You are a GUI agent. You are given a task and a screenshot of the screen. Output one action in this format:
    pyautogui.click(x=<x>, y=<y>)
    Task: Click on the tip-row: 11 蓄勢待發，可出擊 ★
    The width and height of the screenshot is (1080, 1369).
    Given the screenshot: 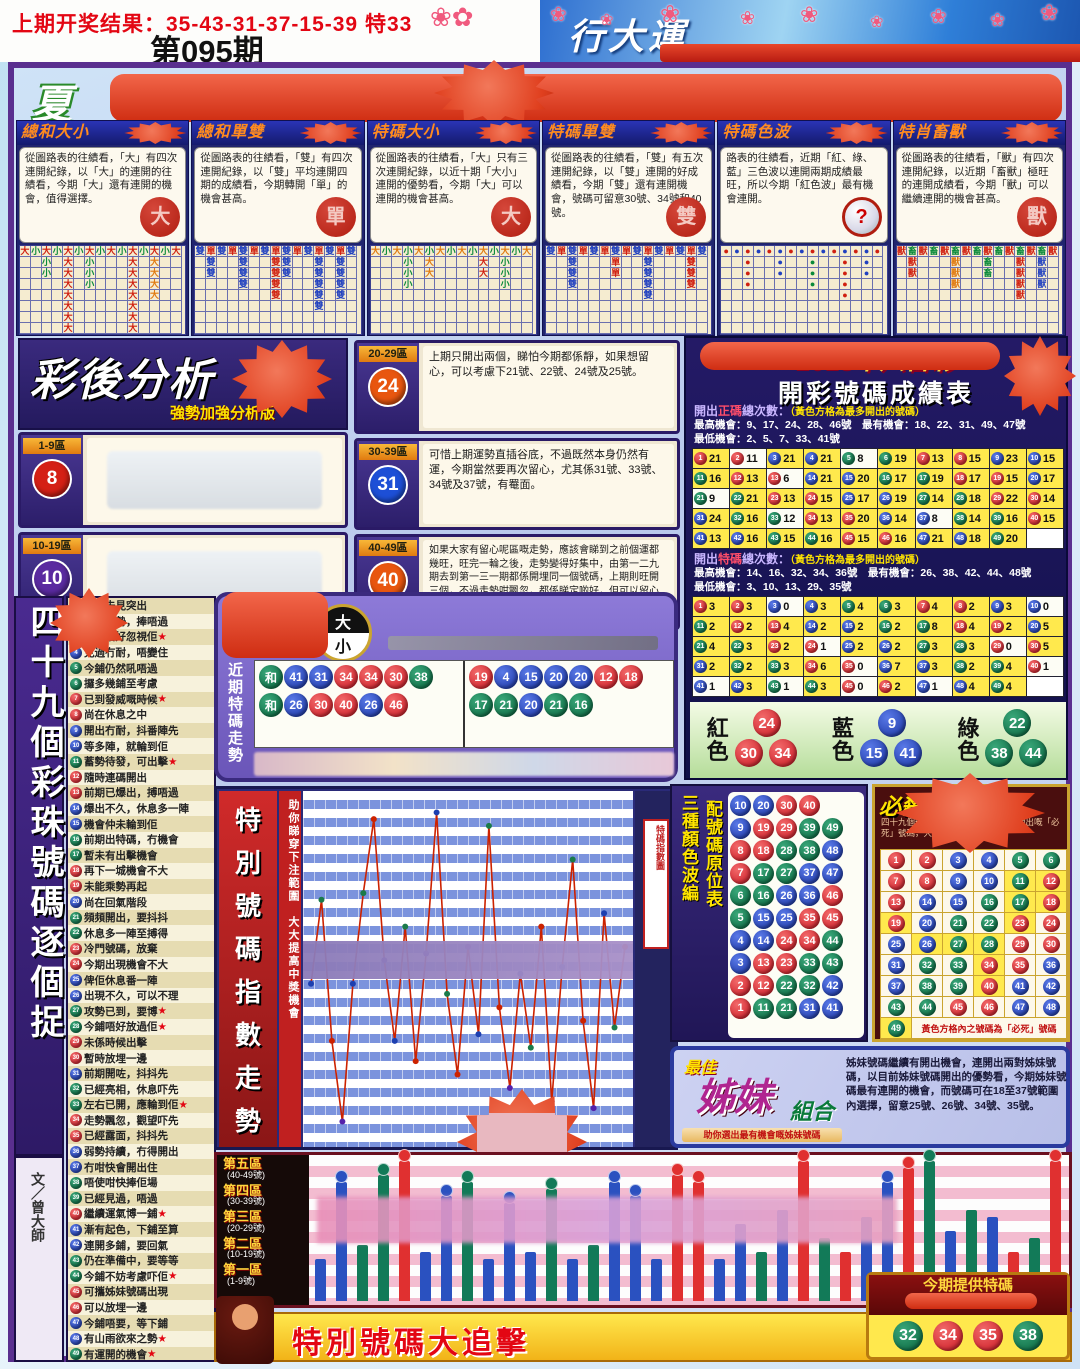 What is the action you would take?
    pyautogui.click(x=141, y=761)
    